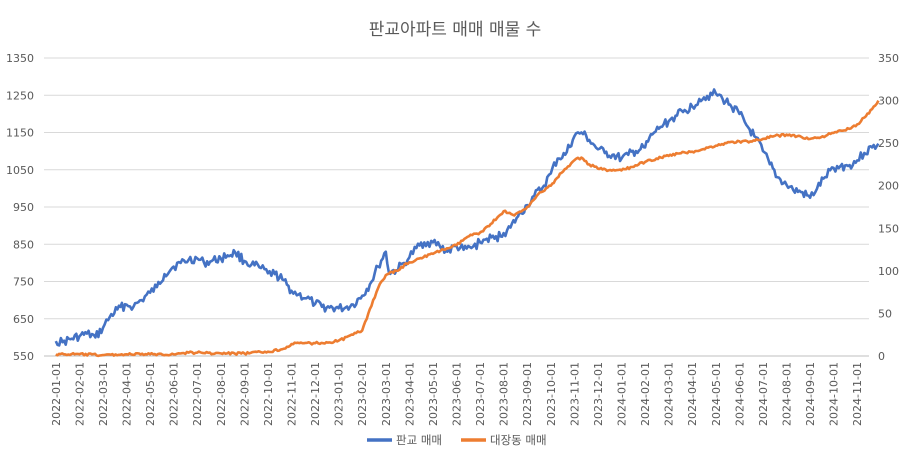  I want to click on y-left-tick-label: 1250, so click(20, 95).